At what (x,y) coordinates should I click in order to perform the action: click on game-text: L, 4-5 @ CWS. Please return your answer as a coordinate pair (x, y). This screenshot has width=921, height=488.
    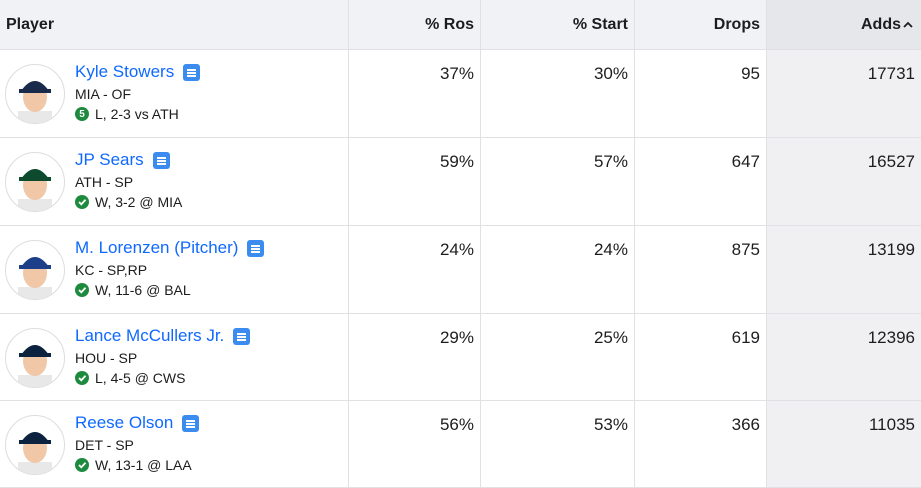
    Looking at the image, I should click on (140, 378).